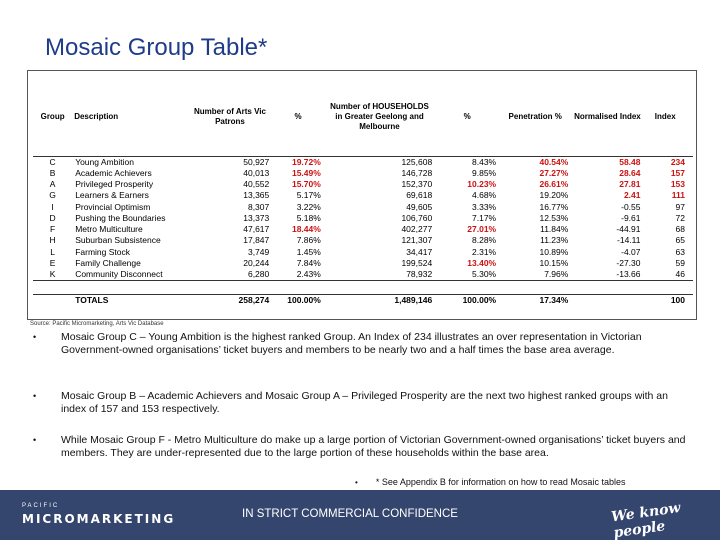  What do you see at coordinates (535, 300) in the screenshot?
I see `totals-penetration: 17.34%` at bounding box center [535, 300].